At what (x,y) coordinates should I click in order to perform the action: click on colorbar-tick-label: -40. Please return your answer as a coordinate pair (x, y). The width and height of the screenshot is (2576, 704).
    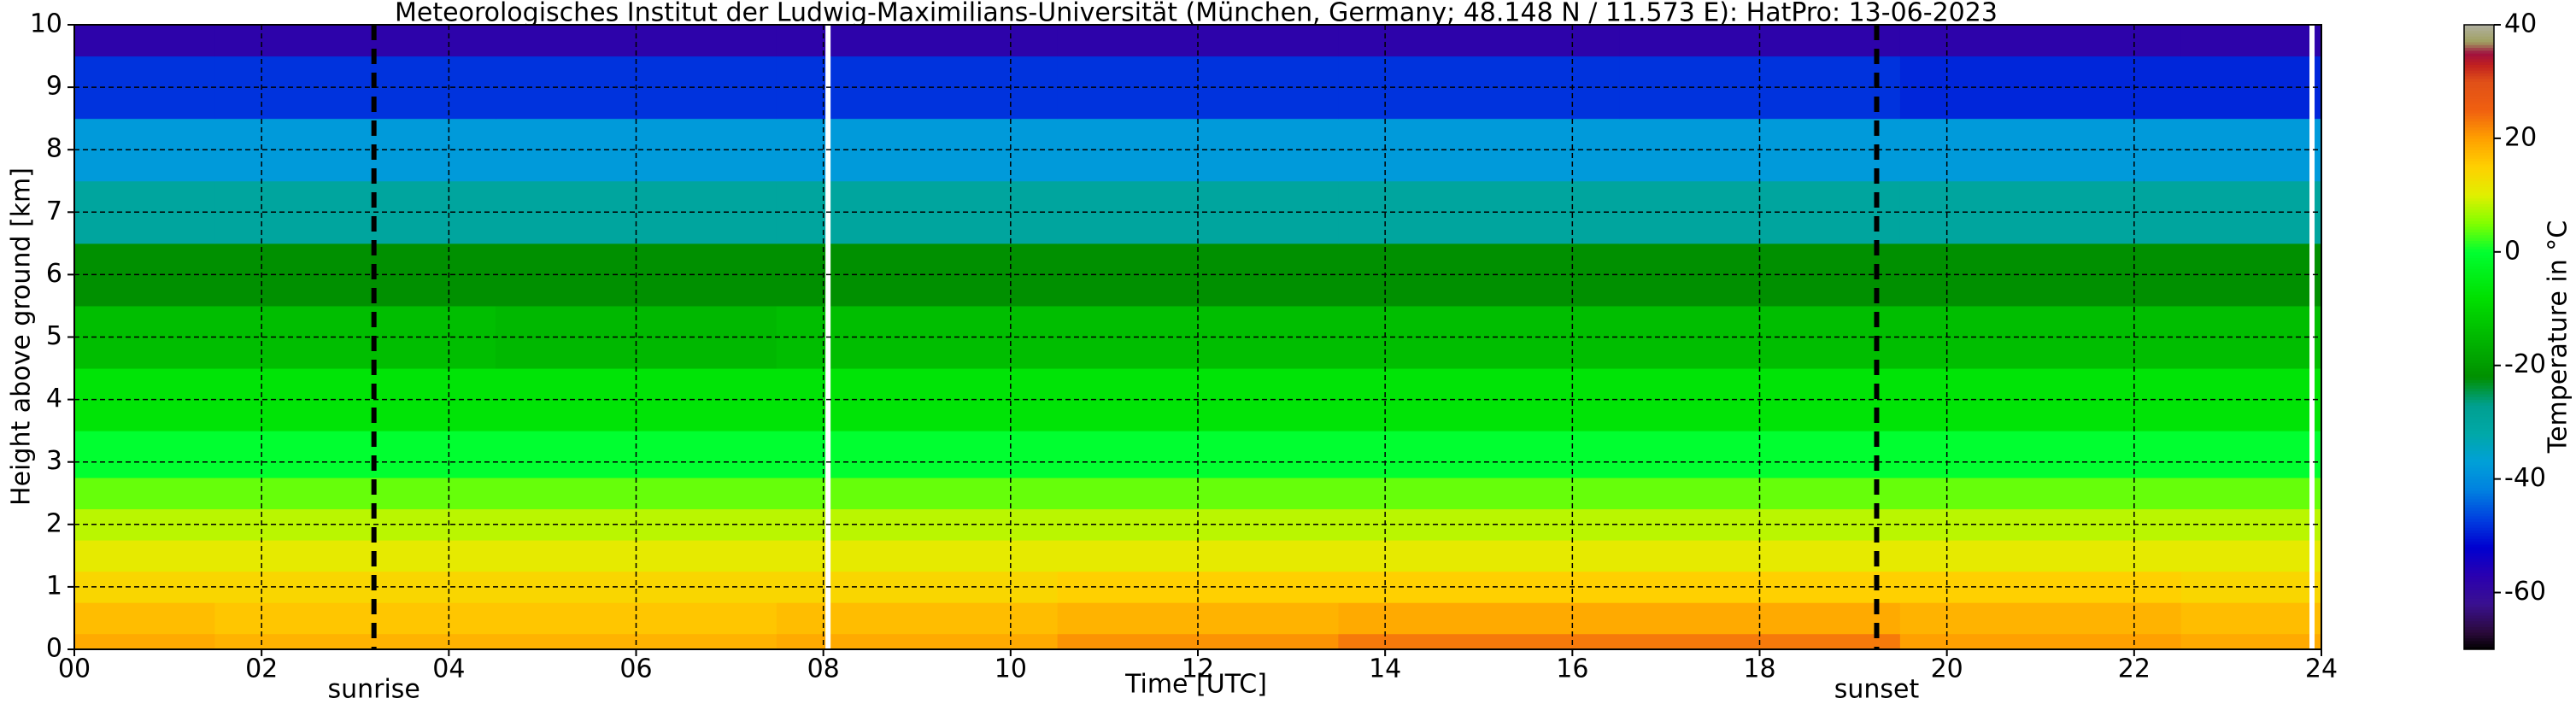
    Looking at the image, I should click on (2525, 478).